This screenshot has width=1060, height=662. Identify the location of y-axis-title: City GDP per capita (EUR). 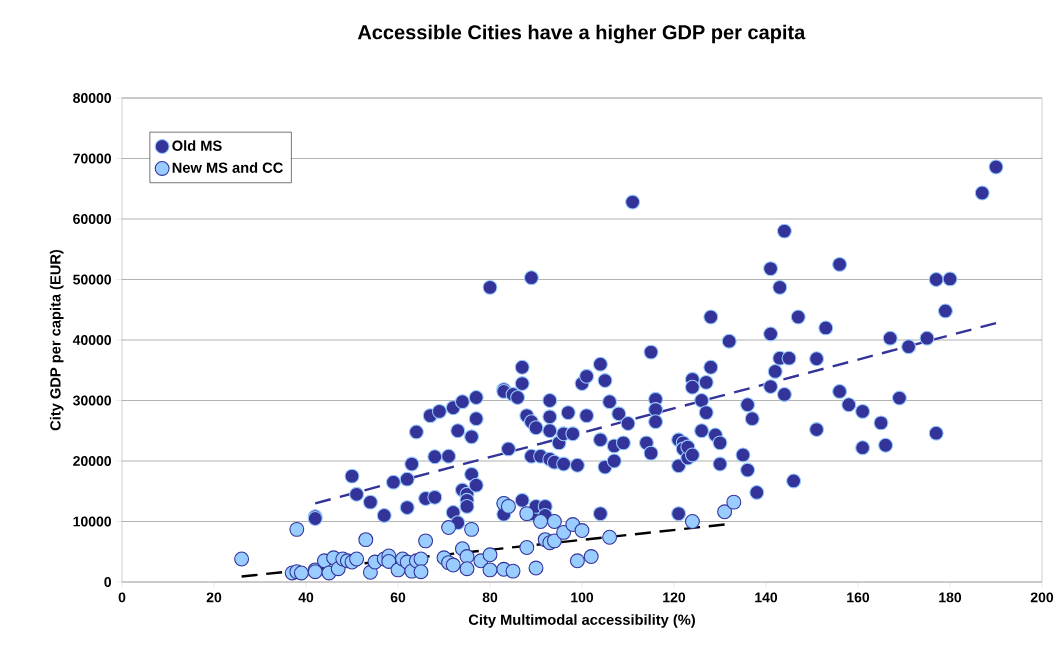
(56, 340).